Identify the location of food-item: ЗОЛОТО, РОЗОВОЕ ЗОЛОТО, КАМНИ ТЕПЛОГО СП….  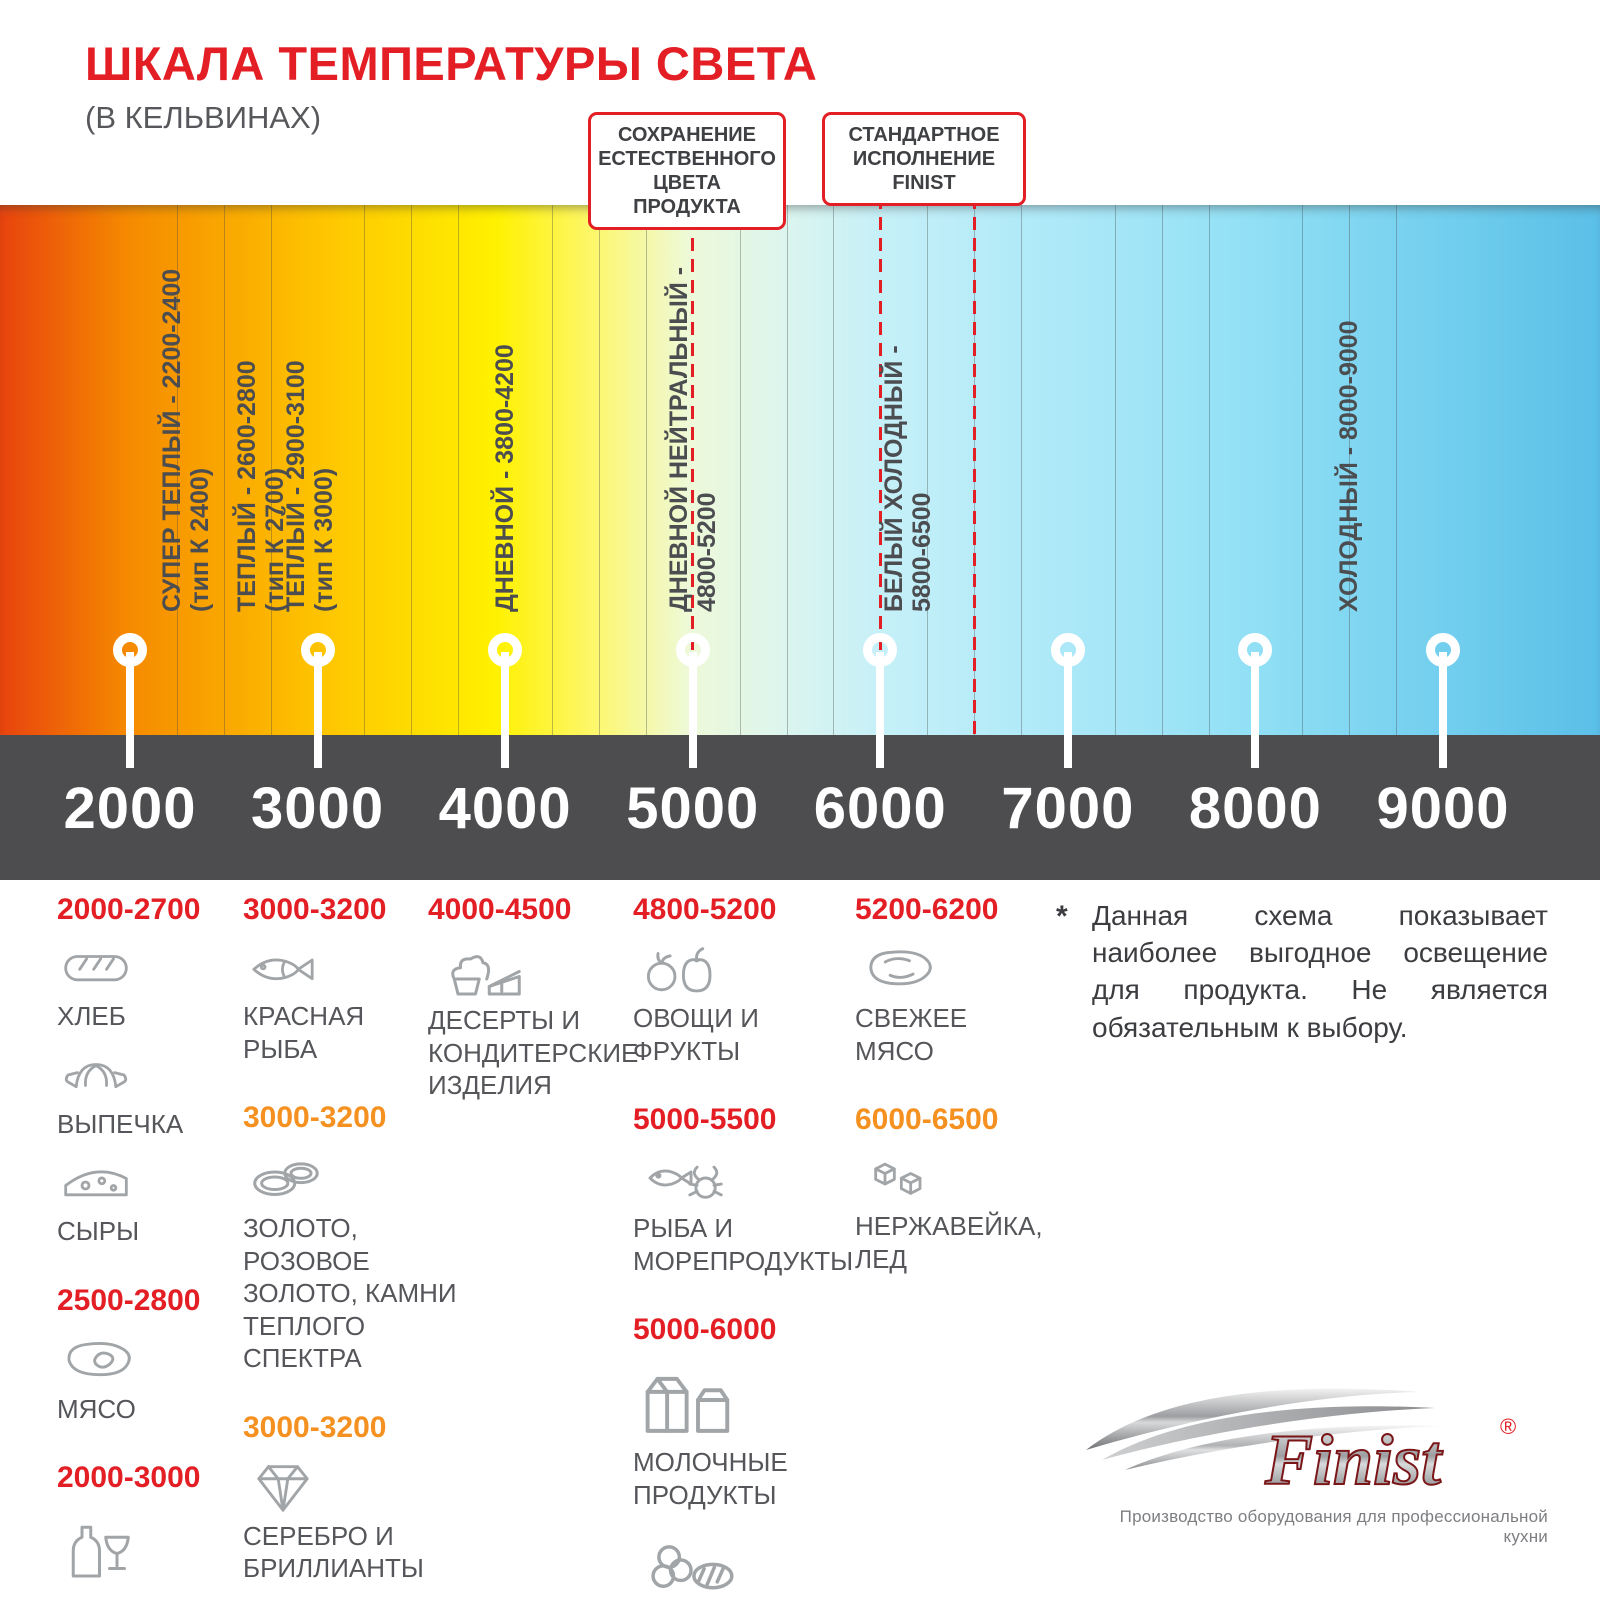
(362, 1261).